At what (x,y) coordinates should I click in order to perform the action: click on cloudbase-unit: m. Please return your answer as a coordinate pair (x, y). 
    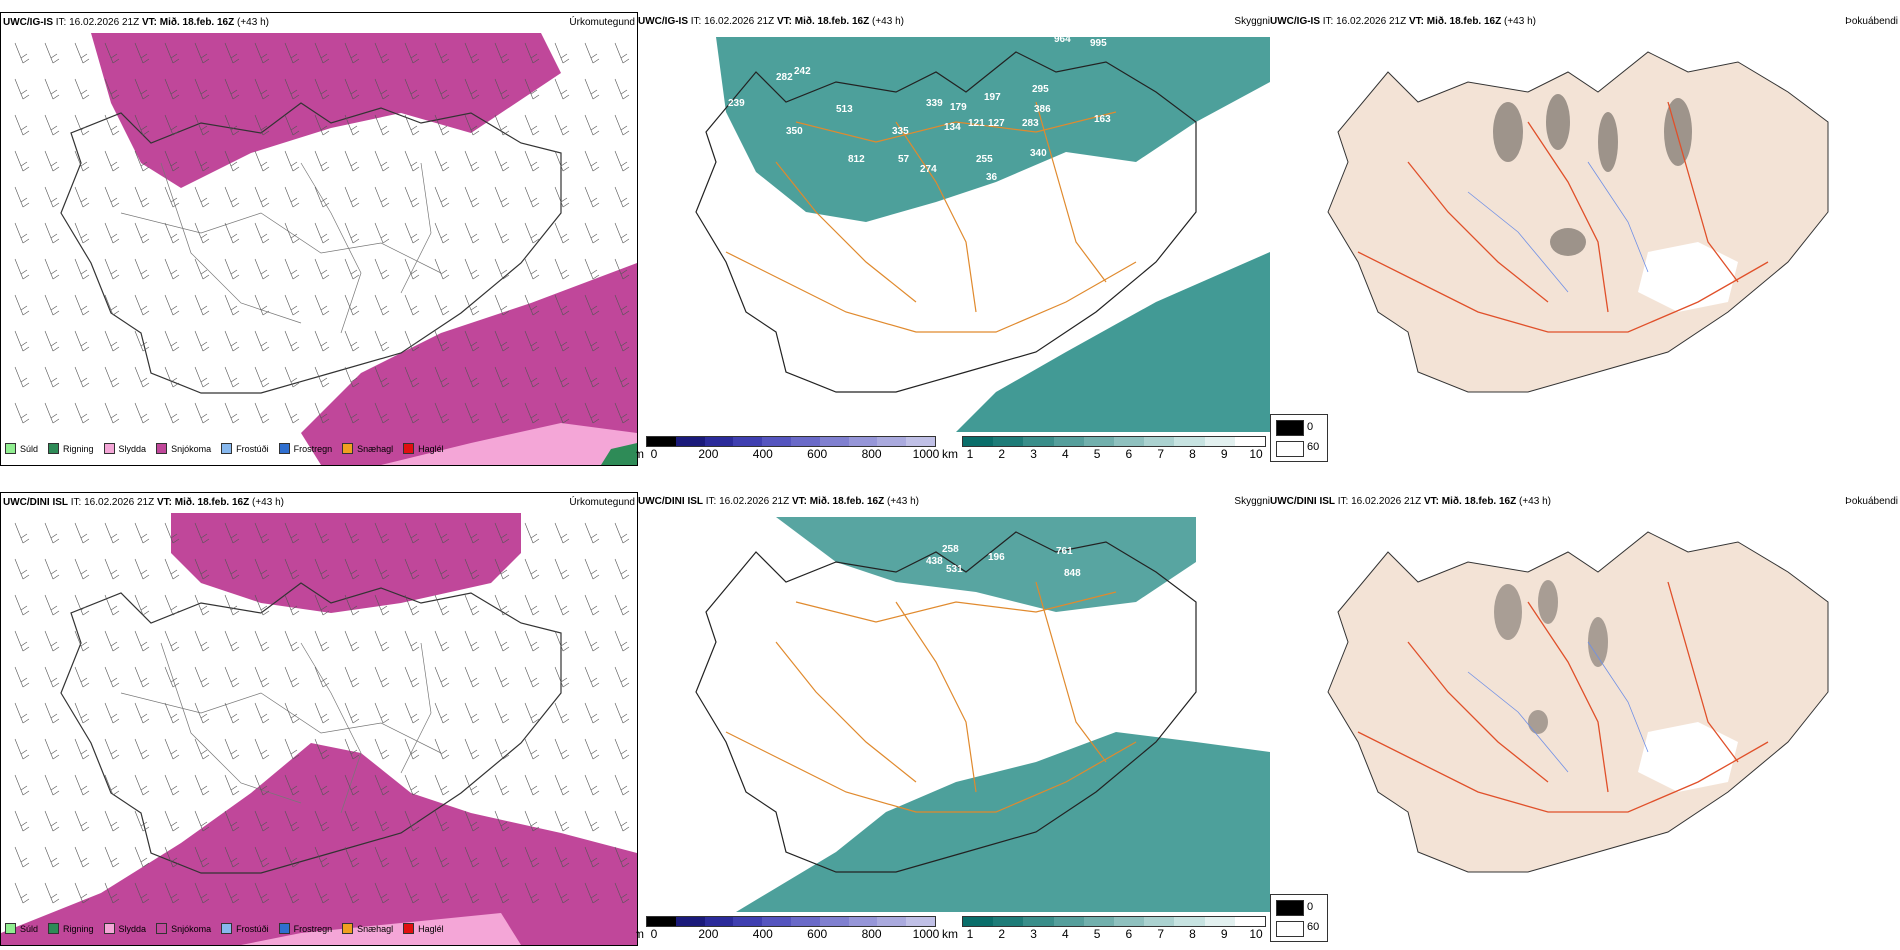
    Looking at the image, I should click on (640, 454).